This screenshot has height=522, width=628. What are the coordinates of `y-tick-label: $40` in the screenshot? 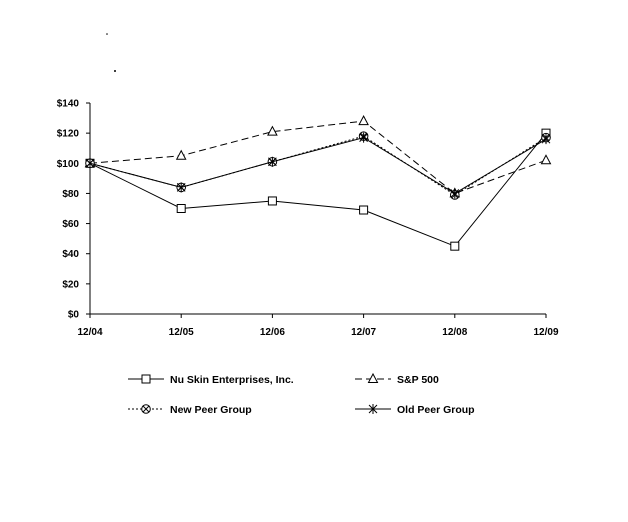 It's located at (70, 254).